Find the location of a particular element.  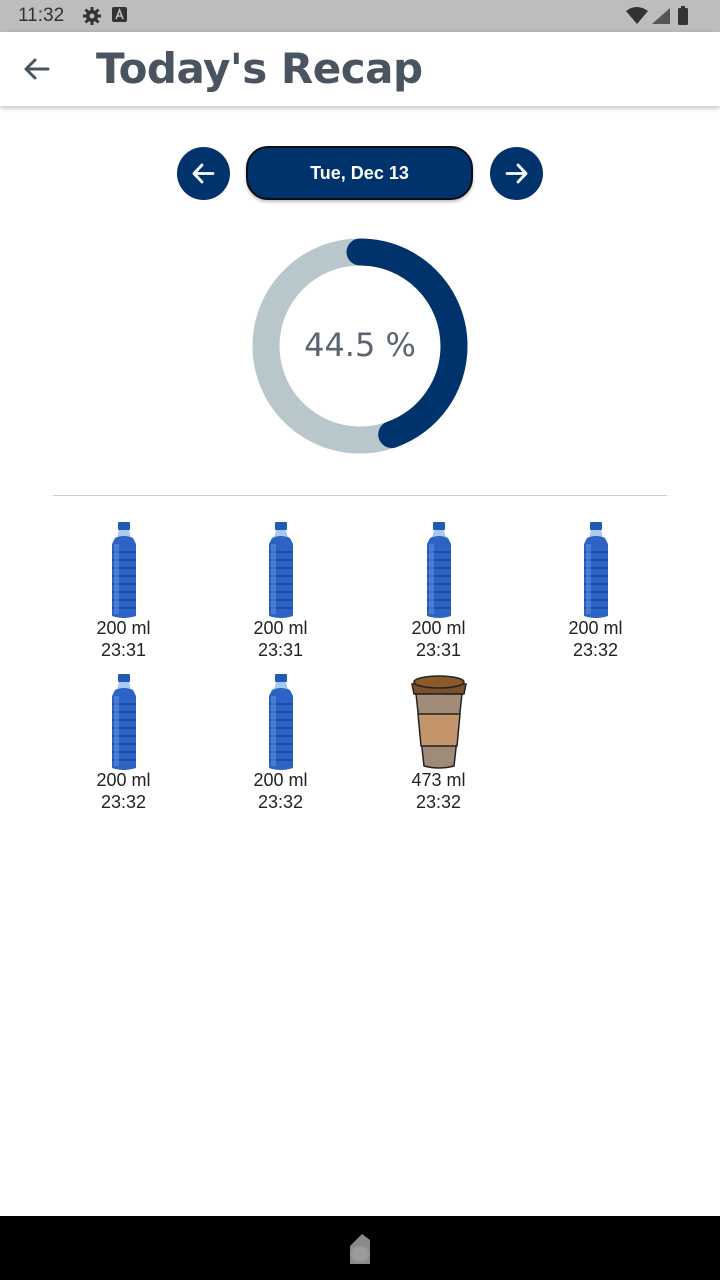

status-icons is located at coordinates (657, 15).